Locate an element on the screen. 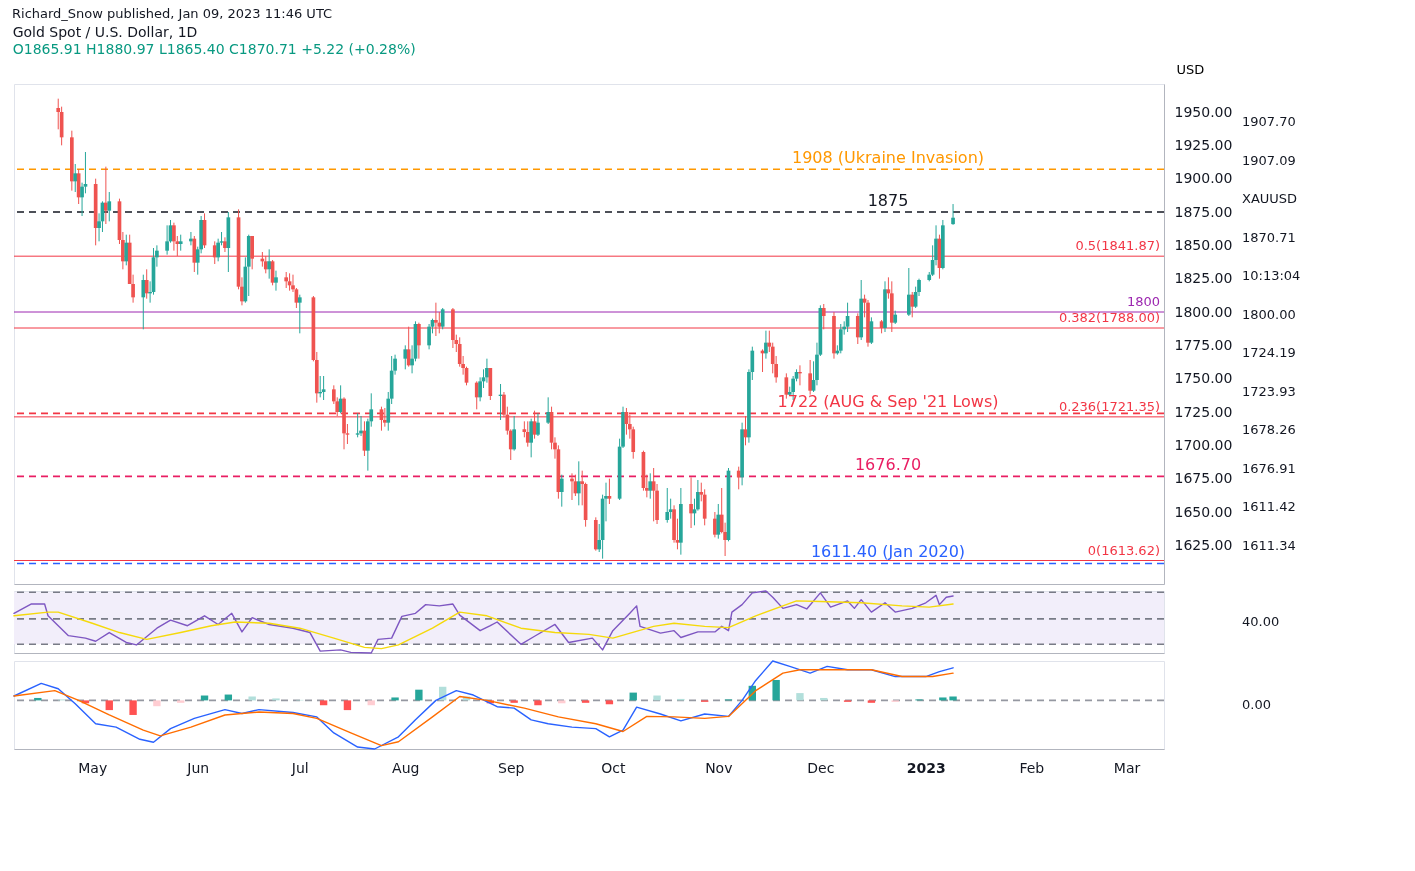 The image size is (1415, 871). y-tick-label: 1925.00 is located at coordinates (1203, 144).